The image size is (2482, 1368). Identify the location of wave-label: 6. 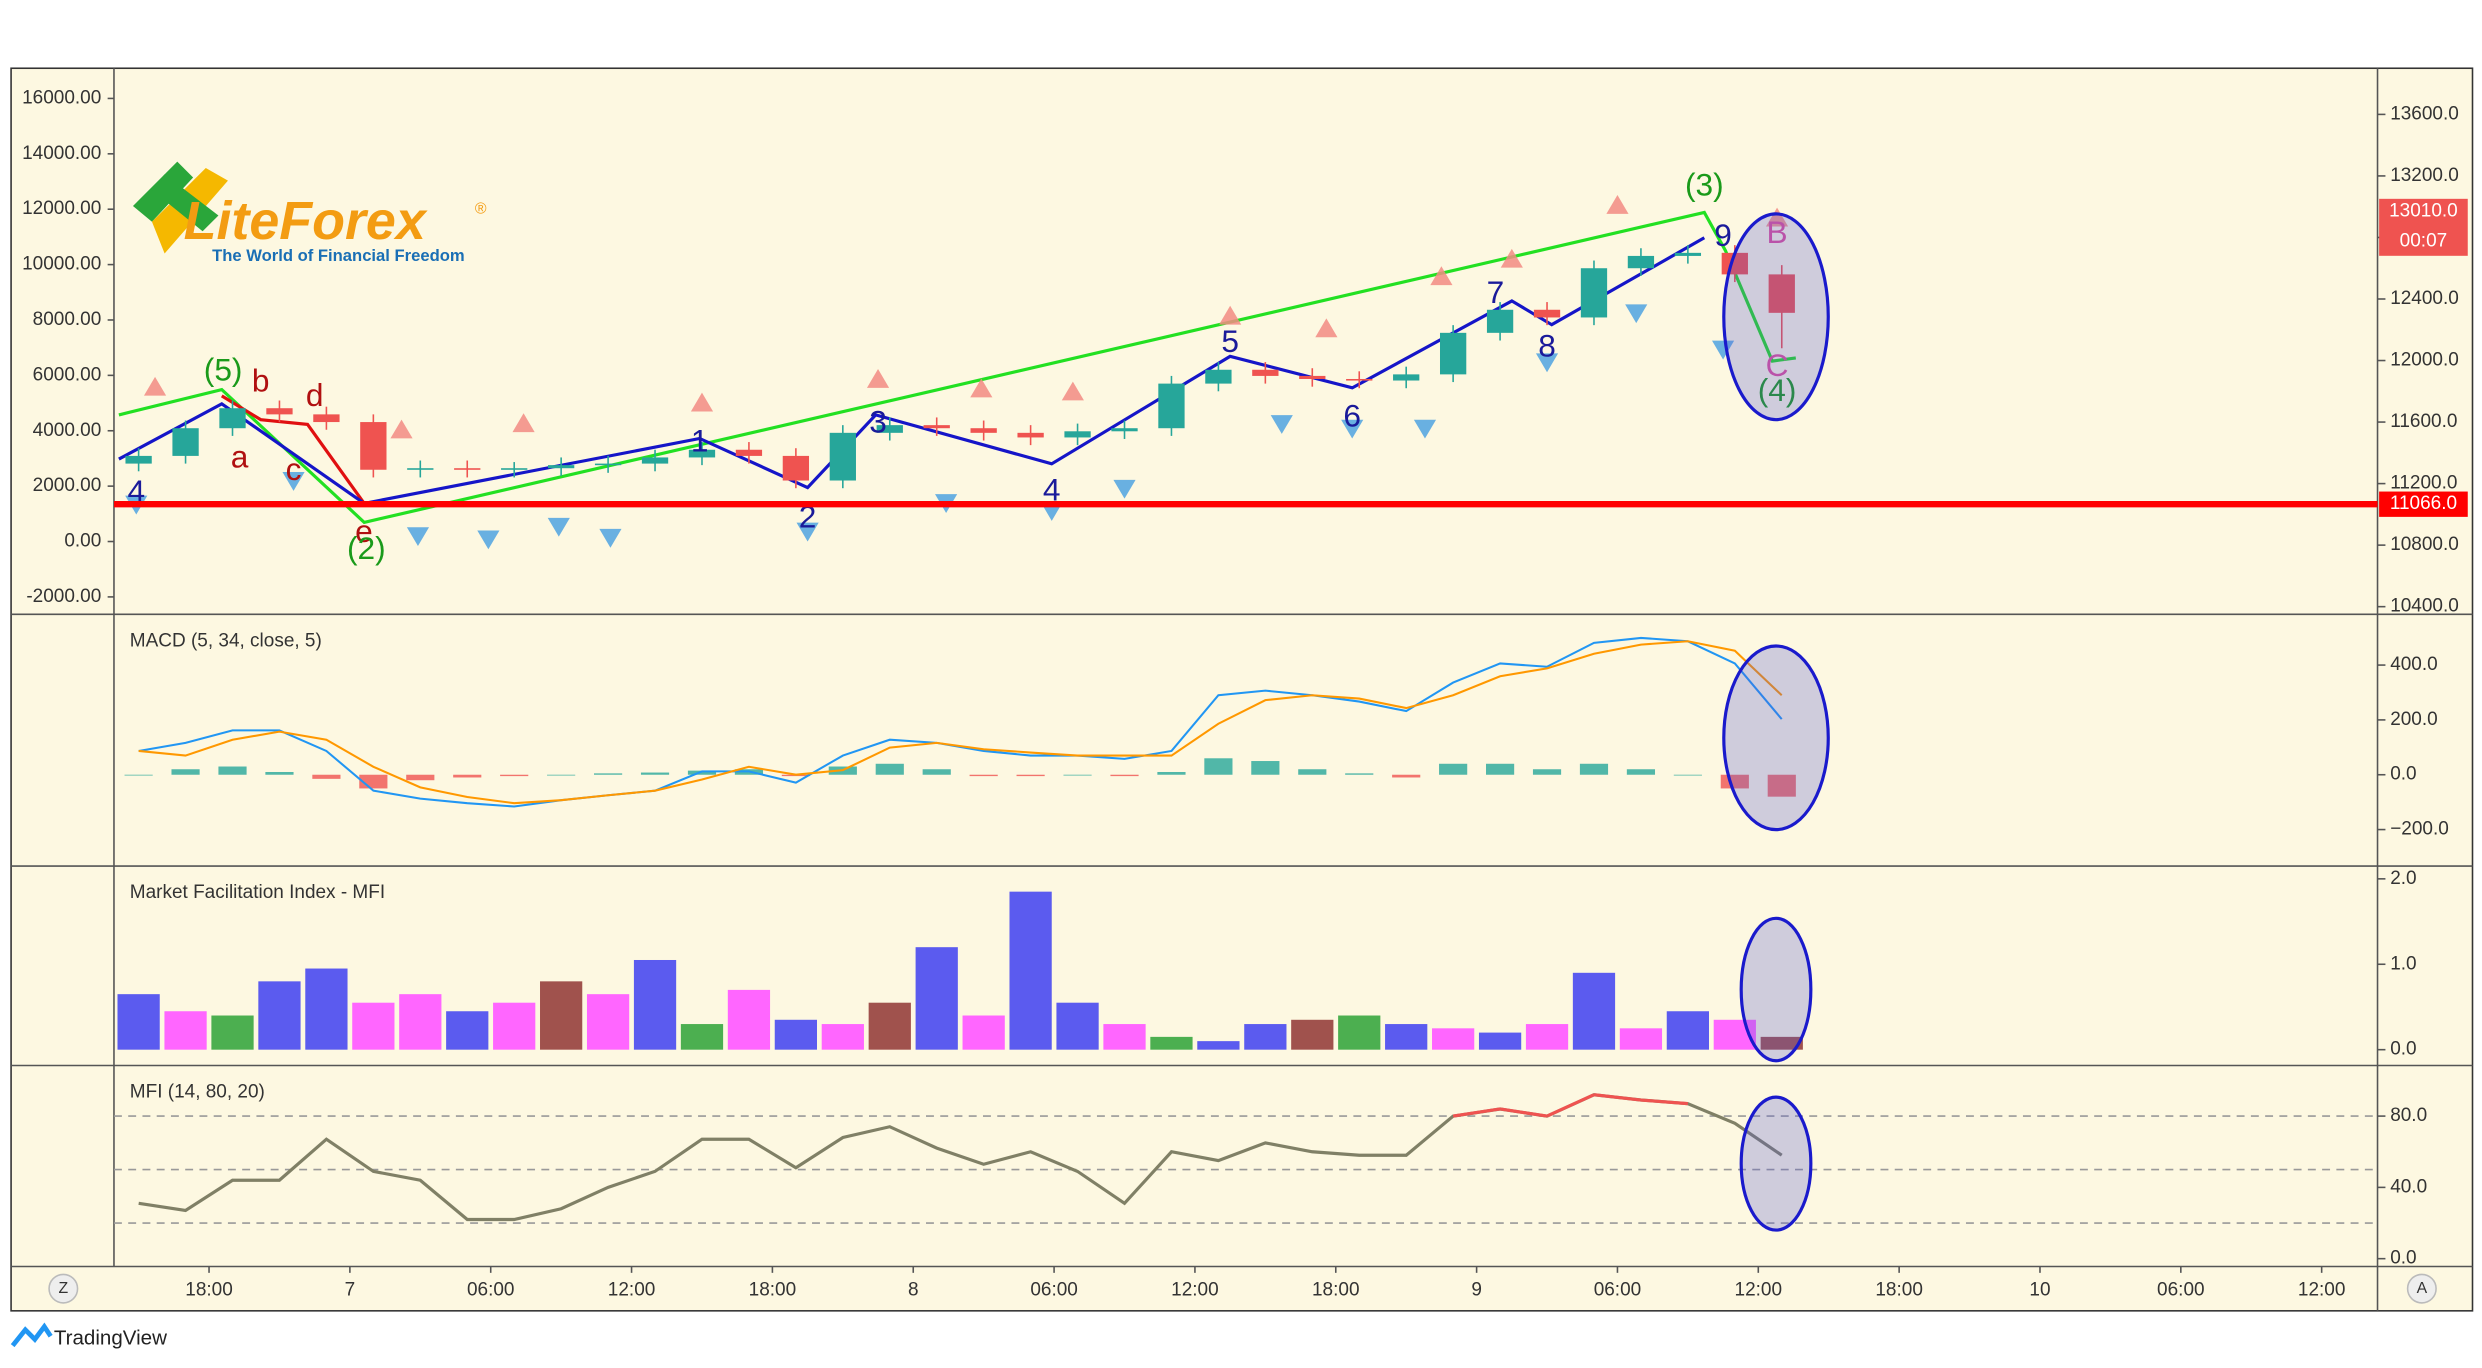
(1352, 415).